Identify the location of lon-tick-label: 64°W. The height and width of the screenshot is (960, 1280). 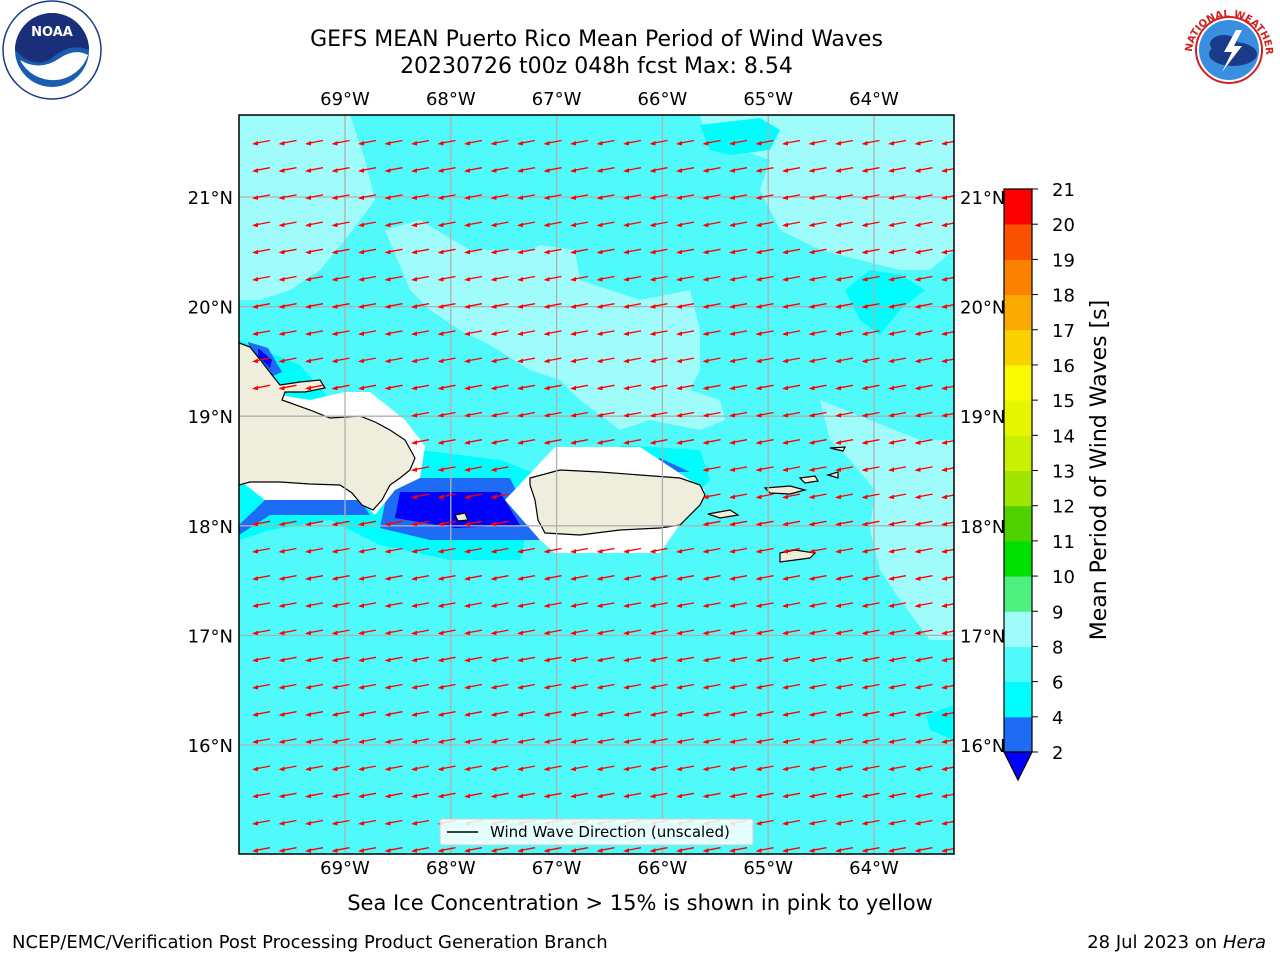
(874, 99).